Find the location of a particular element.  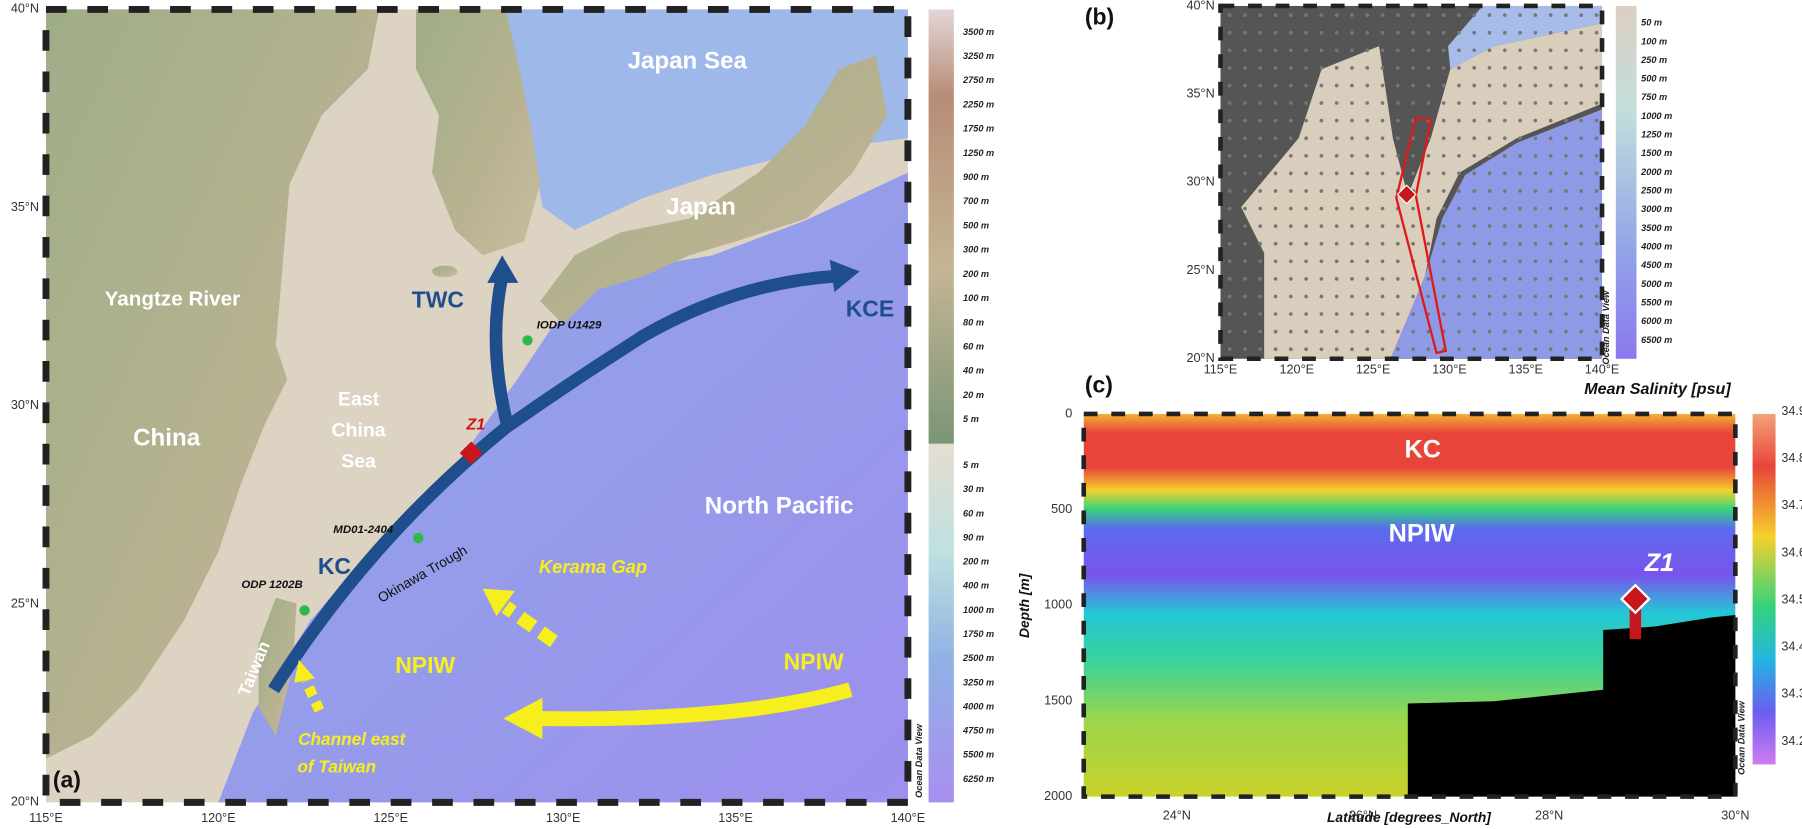

tick-label: 3500 m is located at coordinates (1656, 228).